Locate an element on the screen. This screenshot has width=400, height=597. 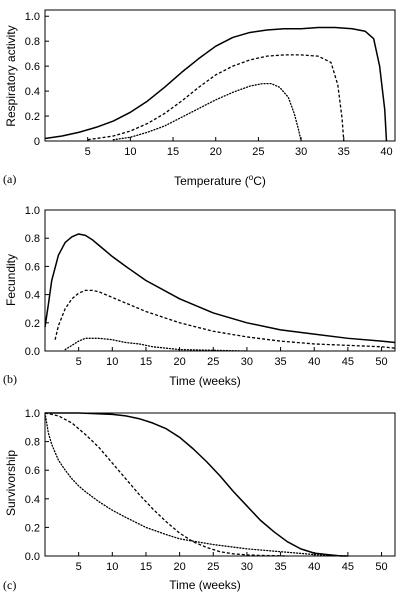
x-axis-title-a-sup: o is located at coordinates (251, 177).